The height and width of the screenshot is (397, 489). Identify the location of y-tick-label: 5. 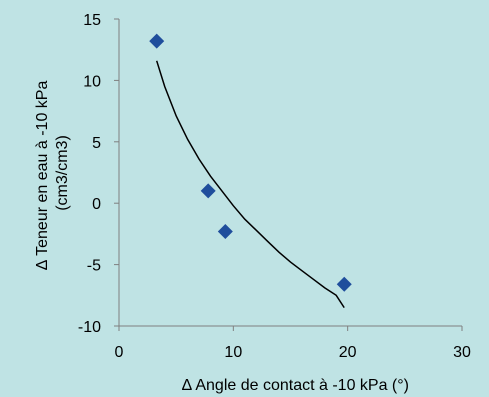
(96, 143).